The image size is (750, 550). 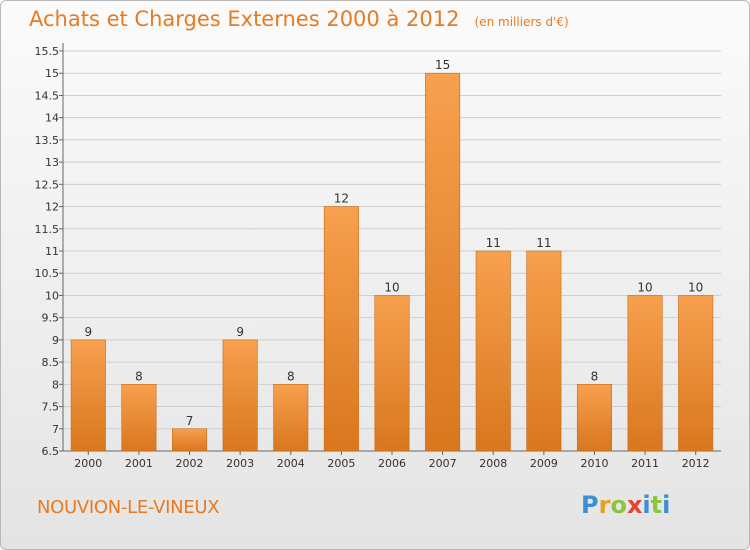 I want to click on chart-unit: (en milliers d'€), so click(x=521, y=22).